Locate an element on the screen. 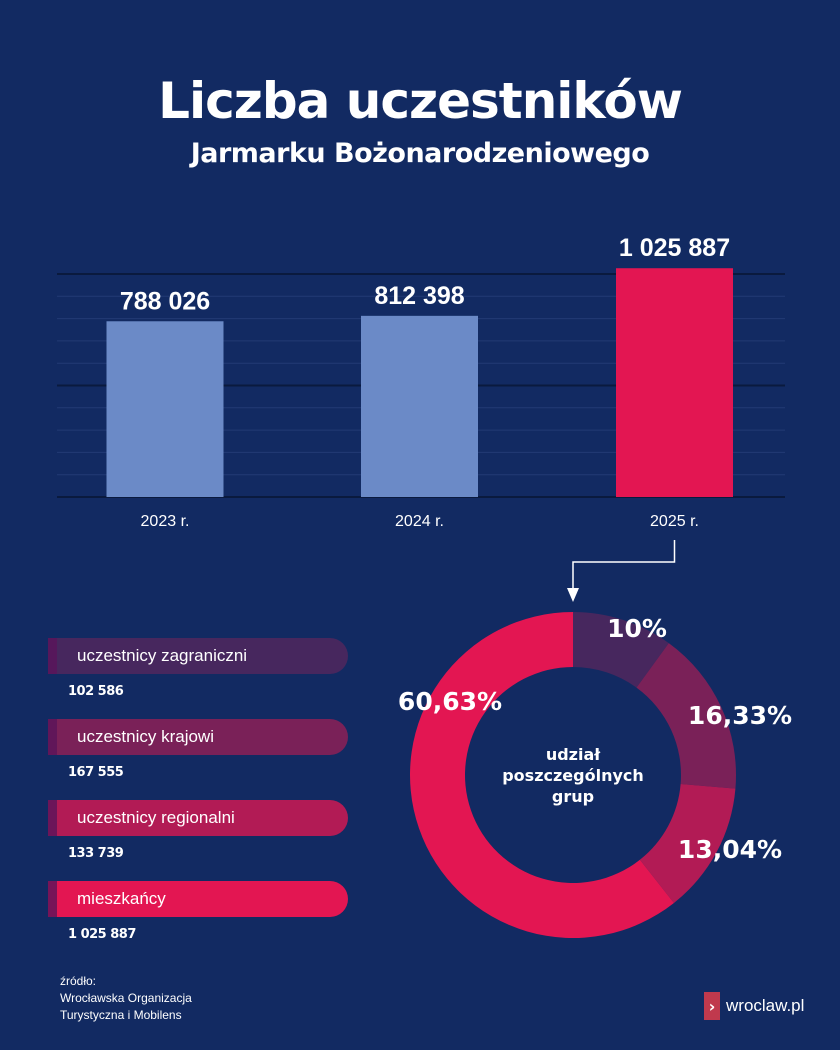 The height and width of the screenshot is (1050, 840). donut-center-label: grup is located at coordinates (573, 796).